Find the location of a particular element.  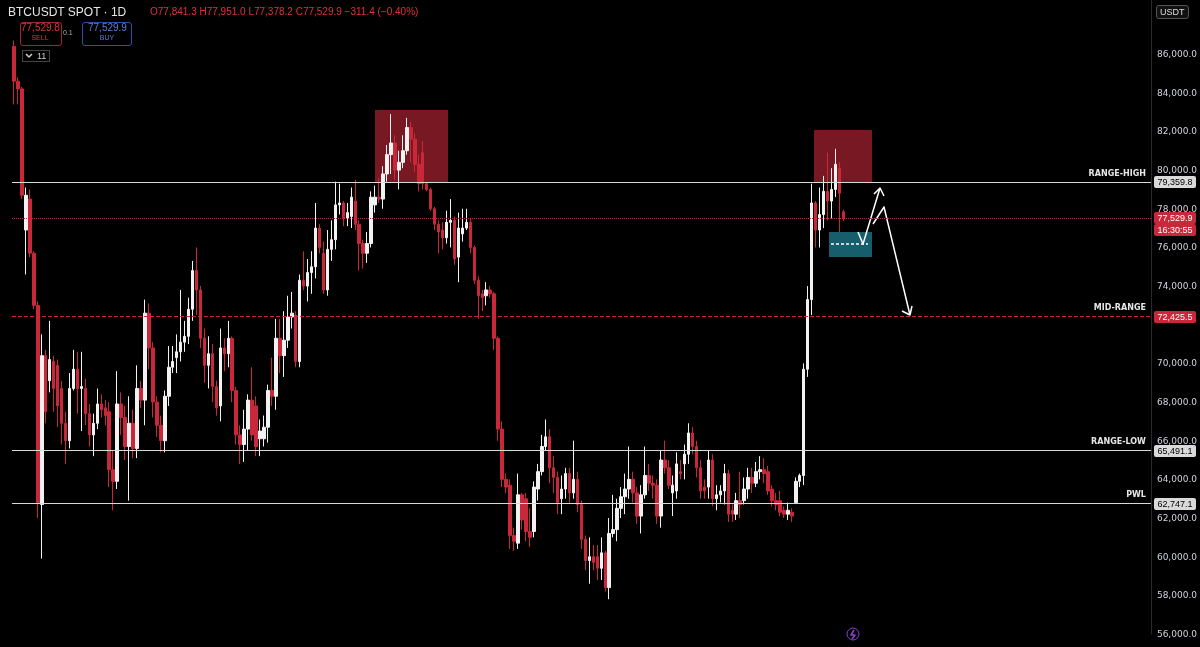

ref-line-label: RANGE-HIGH is located at coordinates (1117, 173).